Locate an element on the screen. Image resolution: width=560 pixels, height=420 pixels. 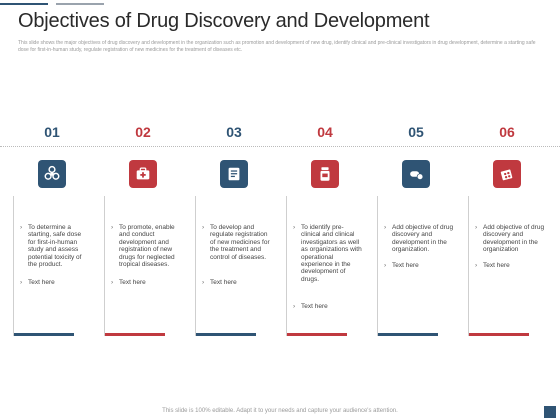
medical-kit-icon is located at coordinates (143, 174).